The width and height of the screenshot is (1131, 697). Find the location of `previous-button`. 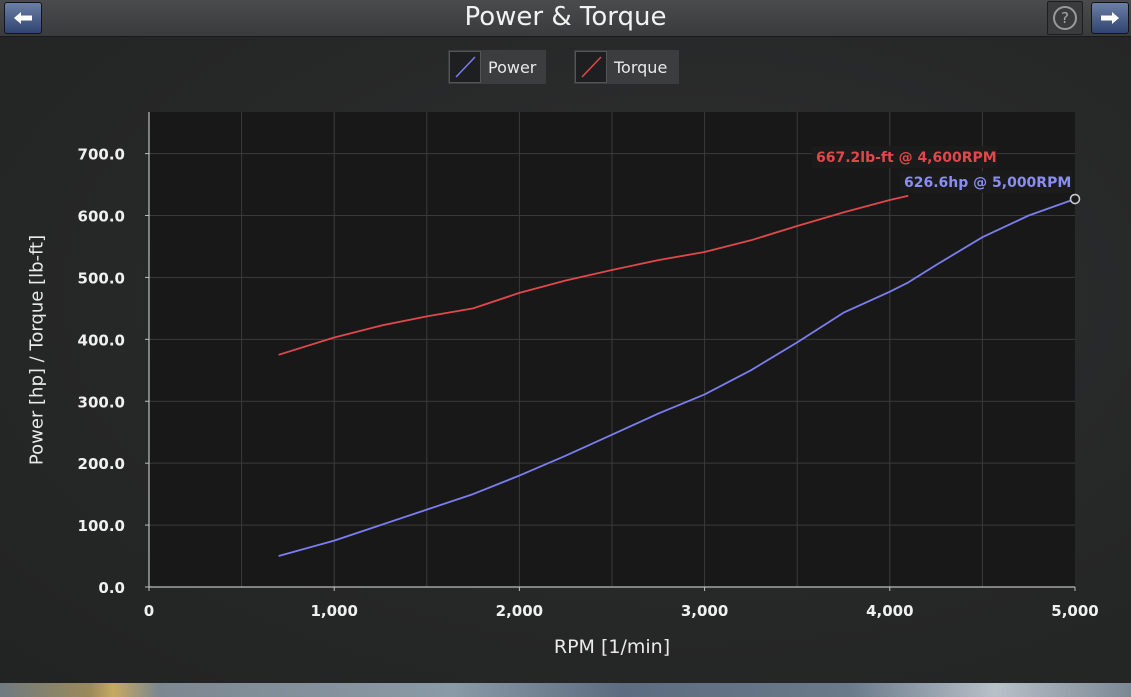

previous-button is located at coordinates (23, 18).